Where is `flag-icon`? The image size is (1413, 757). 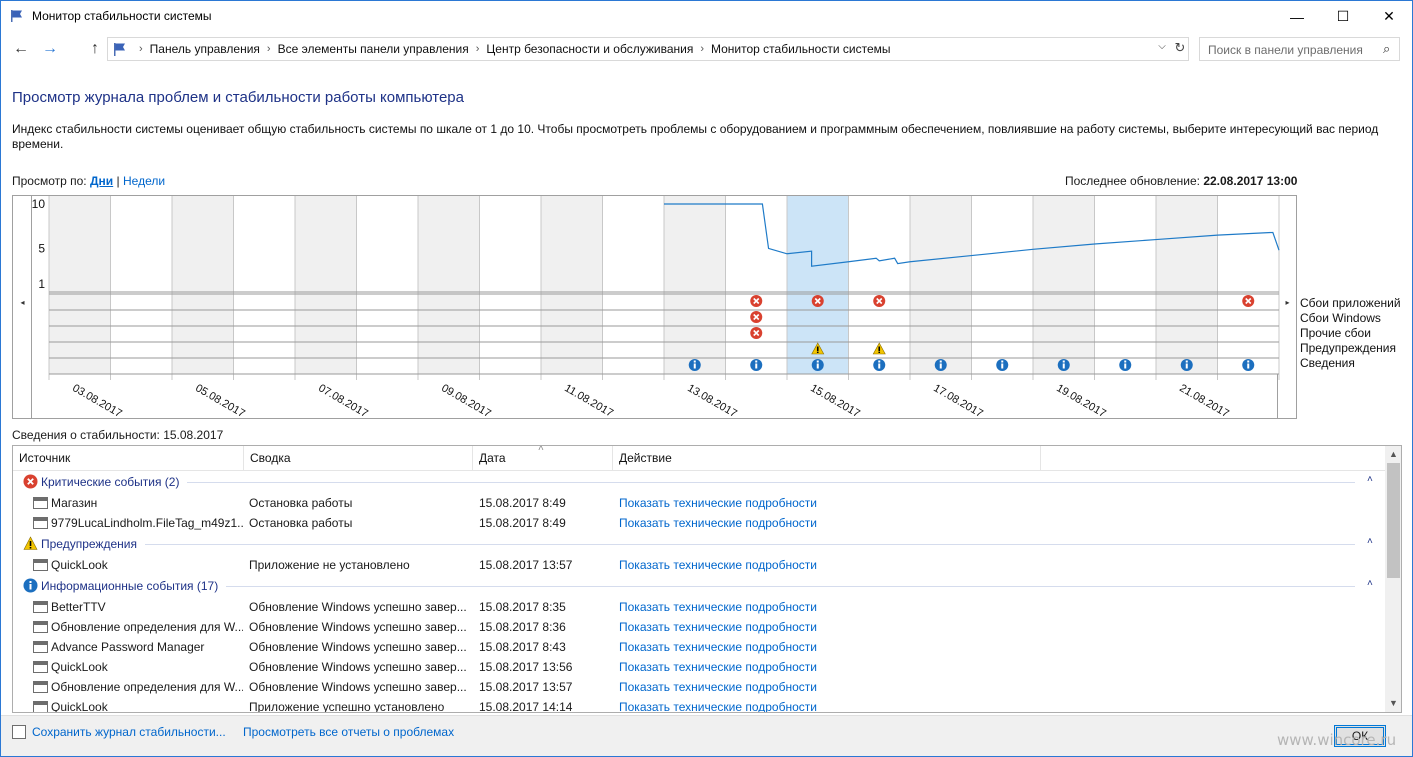 flag-icon is located at coordinates (16, 16).